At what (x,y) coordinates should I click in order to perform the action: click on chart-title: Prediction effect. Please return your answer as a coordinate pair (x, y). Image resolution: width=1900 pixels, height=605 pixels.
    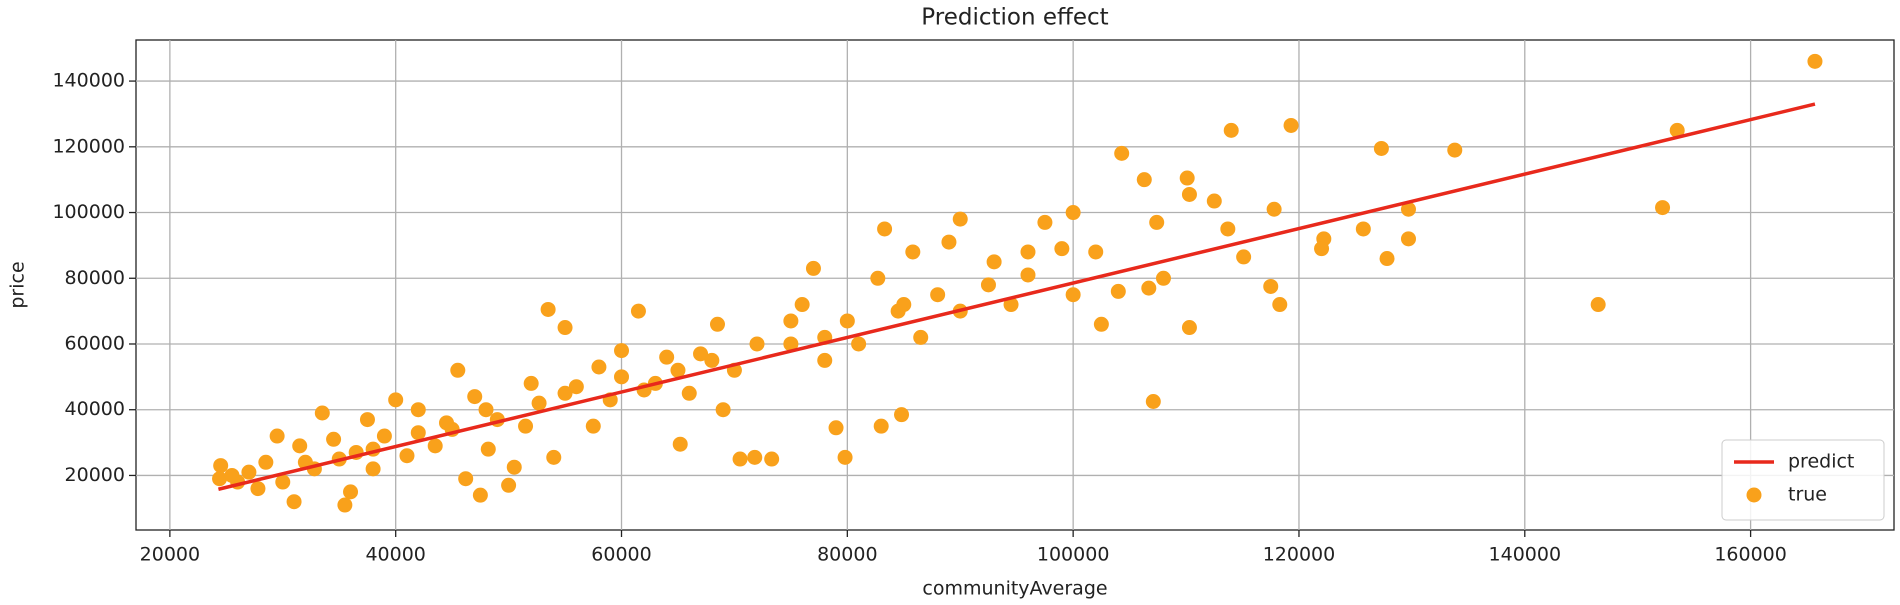
    Looking at the image, I should click on (1014, 18).